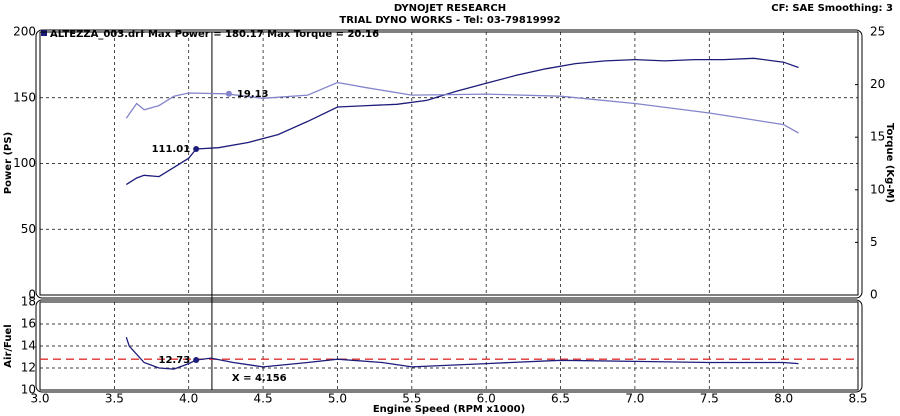 This screenshot has height=416, width=900. What do you see at coordinates (259, 378) in the screenshot?
I see `cursor-label: X = 4.156` at bounding box center [259, 378].